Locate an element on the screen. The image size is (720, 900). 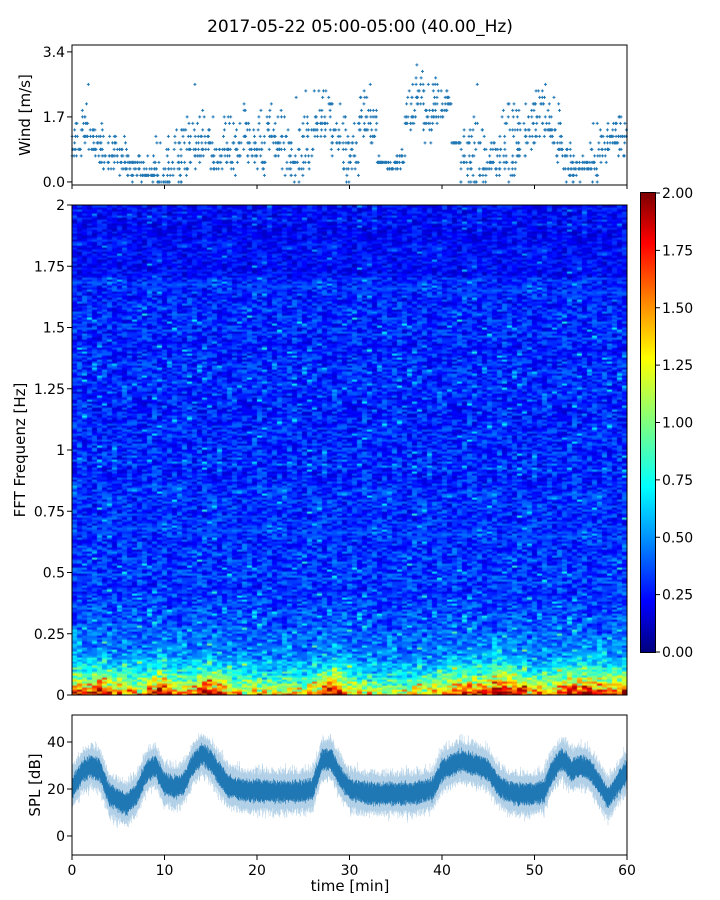
y-tick-label: 20 is located at coordinates (56, 790).